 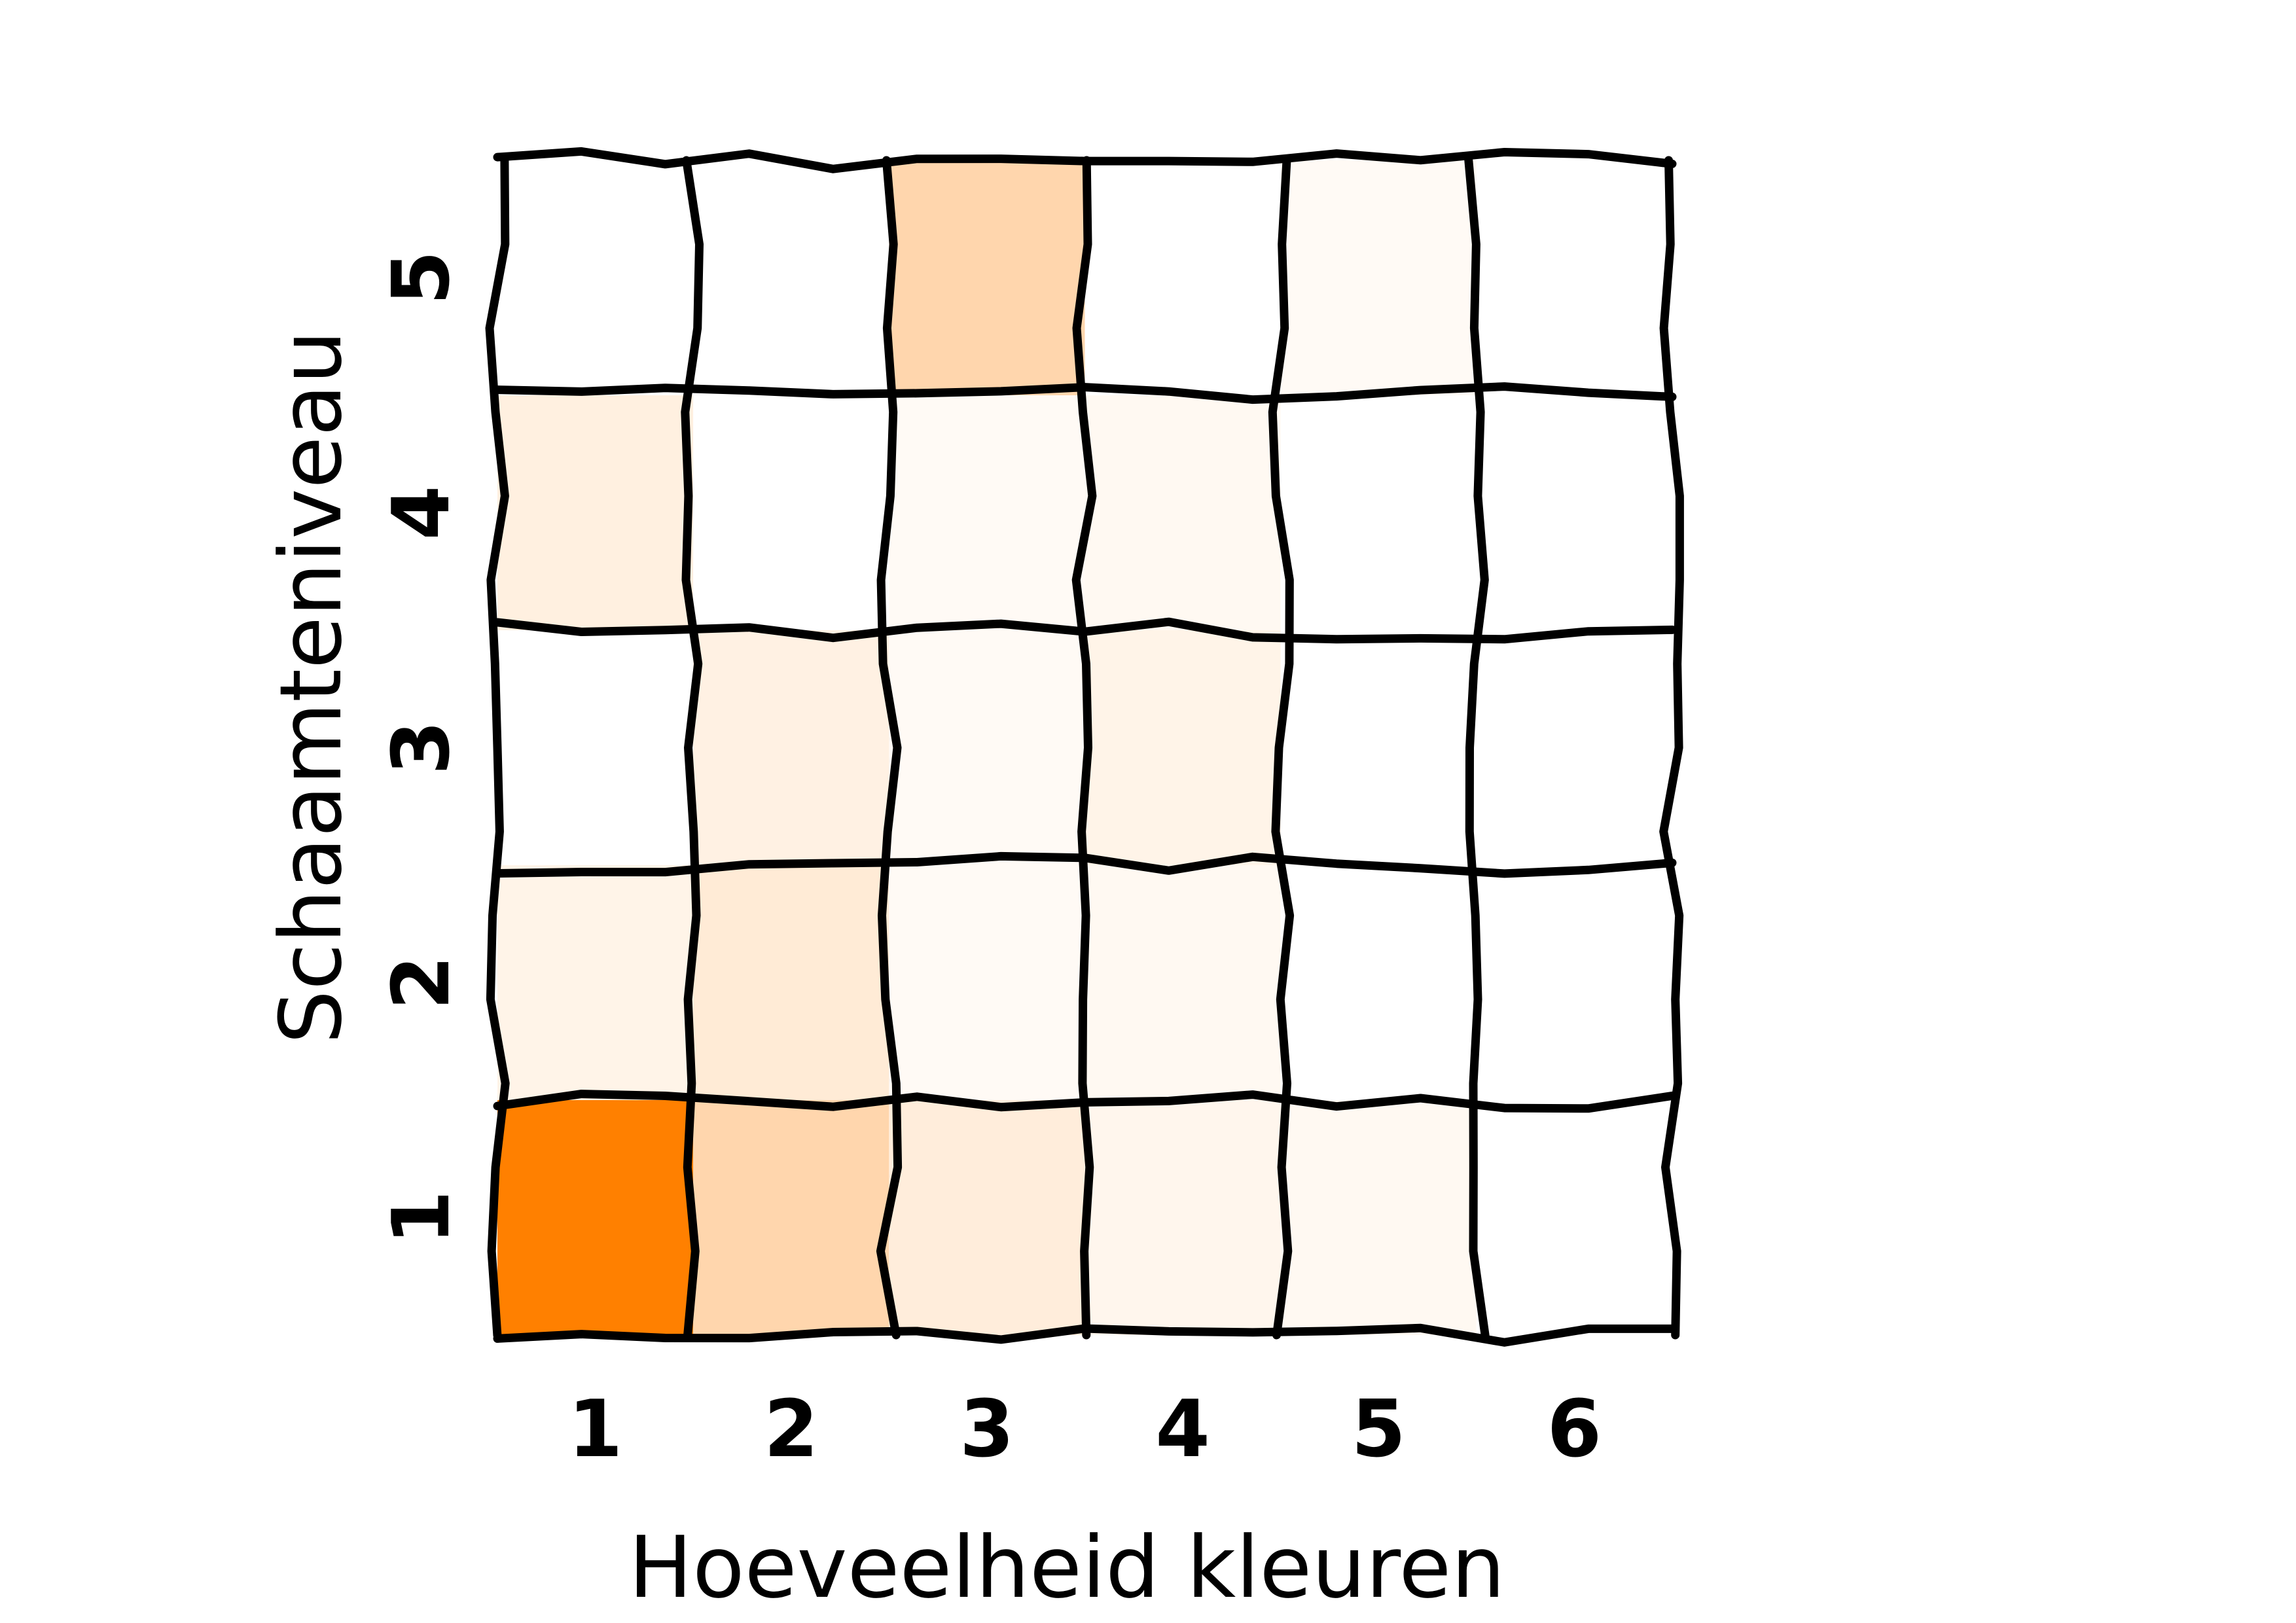 What do you see at coordinates (987, 982) in the screenshot?
I see `heatmap-cell-x3-y2` at bounding box center [987, 982].